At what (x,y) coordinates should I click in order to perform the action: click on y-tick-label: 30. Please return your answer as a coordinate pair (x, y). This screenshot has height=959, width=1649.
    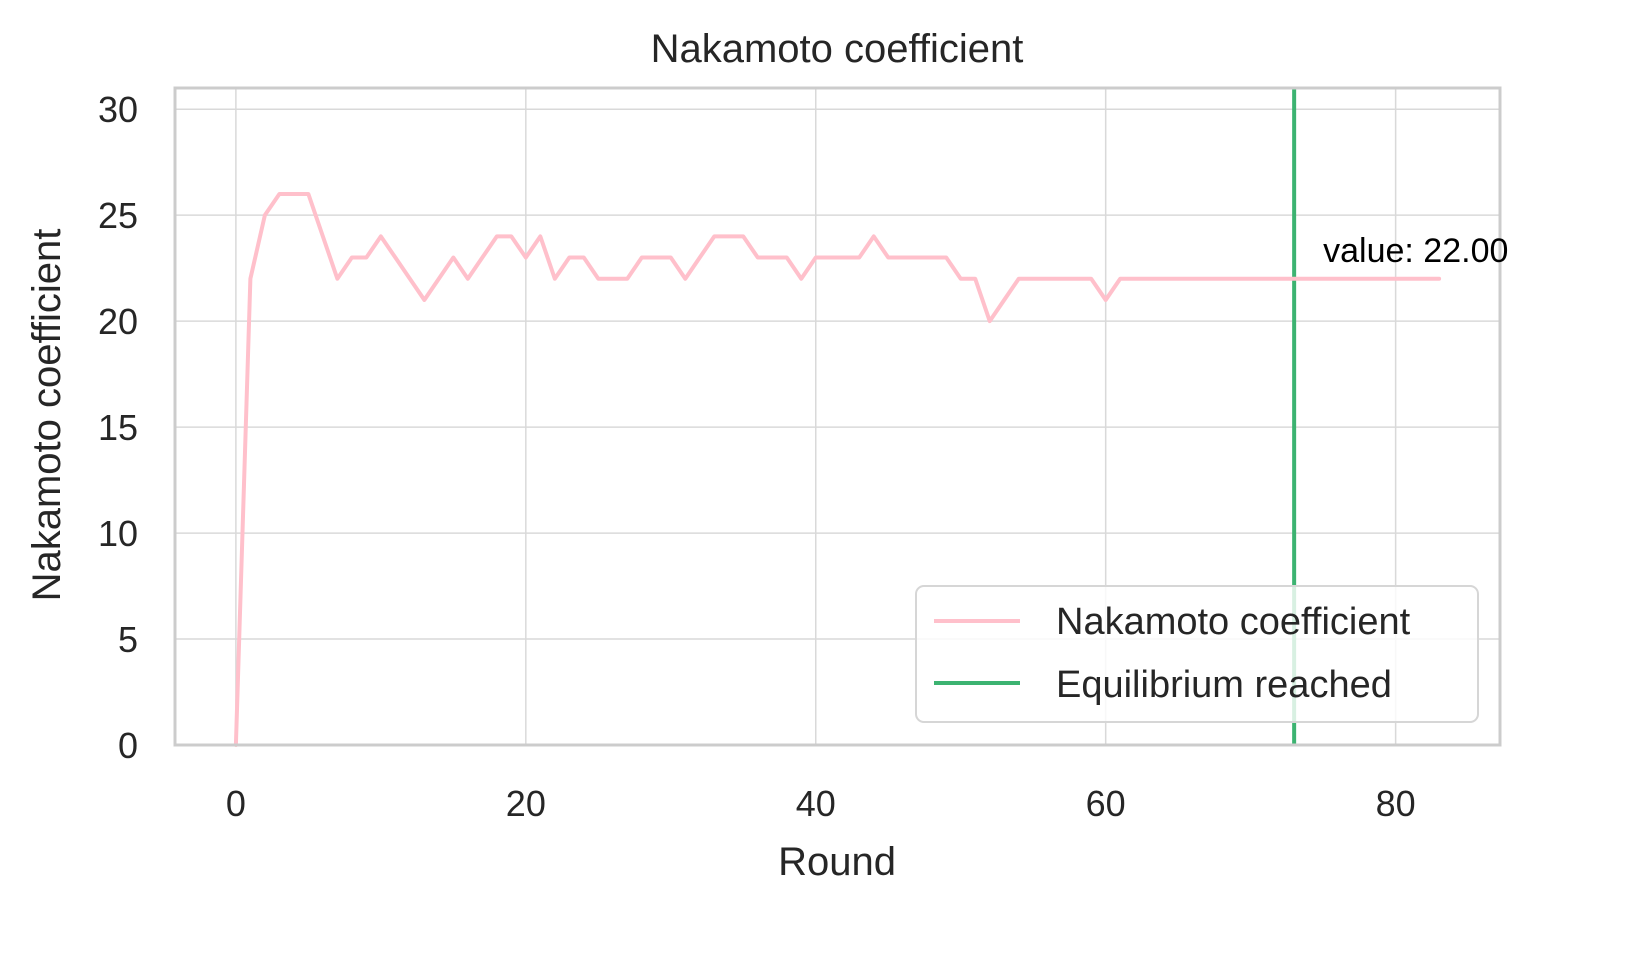
    Looking at the image, I should click on (118, 109).